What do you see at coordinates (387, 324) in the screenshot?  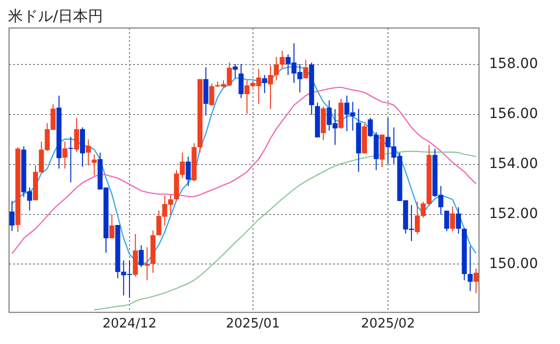 I see `x-tick-label: 2025/02` at bounding box center [387, 324].